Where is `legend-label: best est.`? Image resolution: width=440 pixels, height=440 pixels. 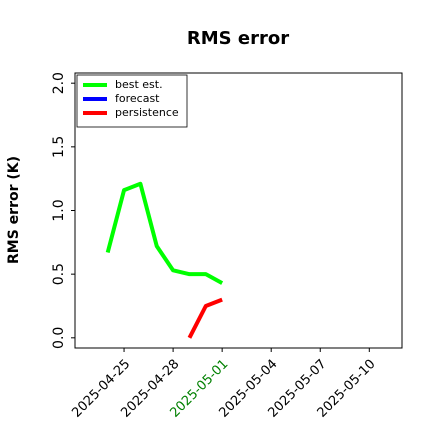 legend-label: best est. is located at coordinates (139, 84).